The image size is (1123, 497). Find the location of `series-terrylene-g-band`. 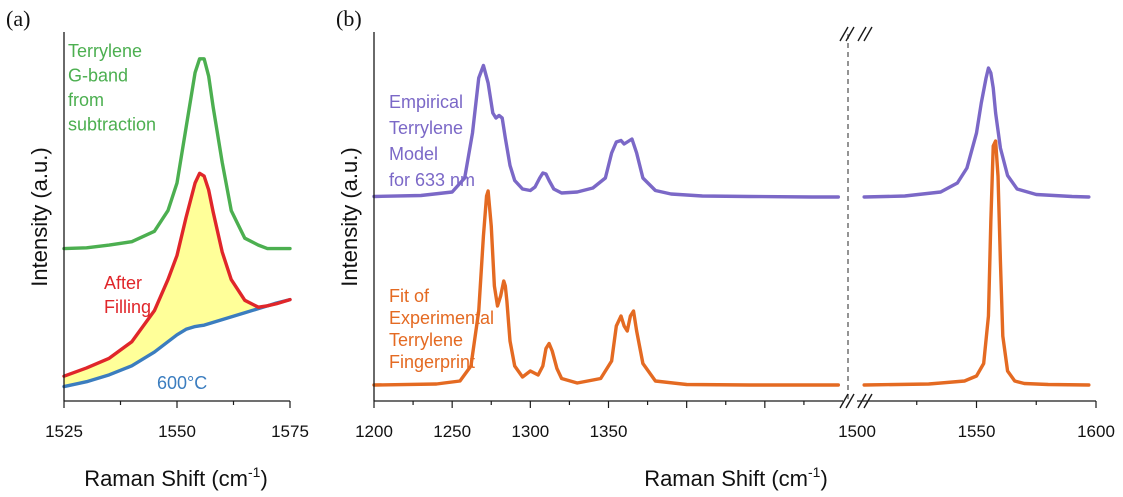

series-terrylene-g-band is located at coordinates (177, 154).